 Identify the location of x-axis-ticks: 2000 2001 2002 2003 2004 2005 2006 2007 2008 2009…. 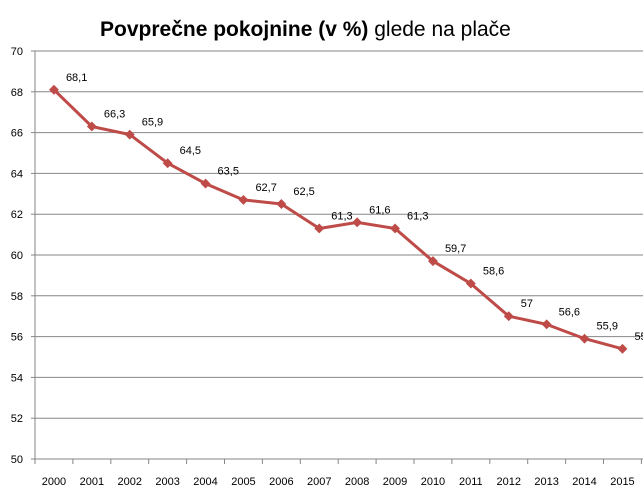
(338, 473).